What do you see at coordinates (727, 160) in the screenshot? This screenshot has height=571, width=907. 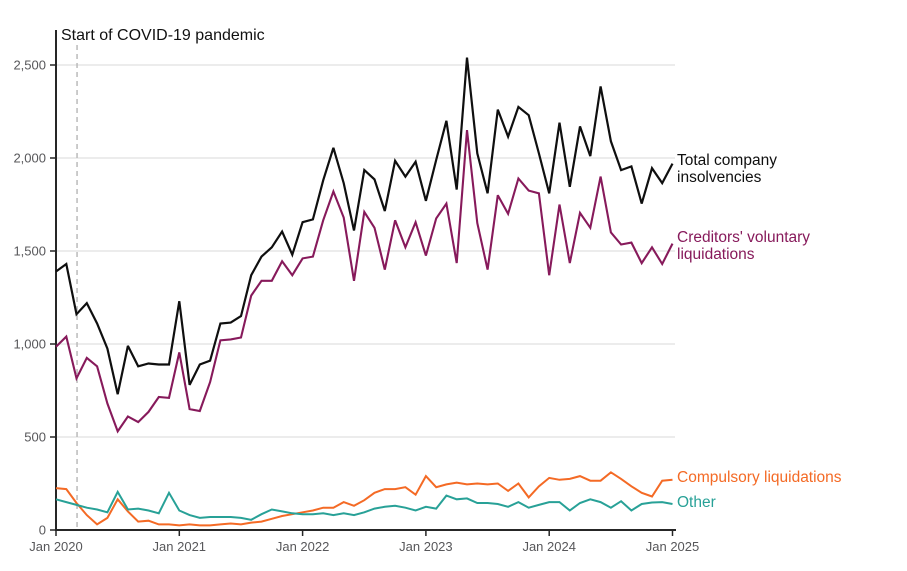 I see `series-label-line: Total company` at bounding box center [727, 160].